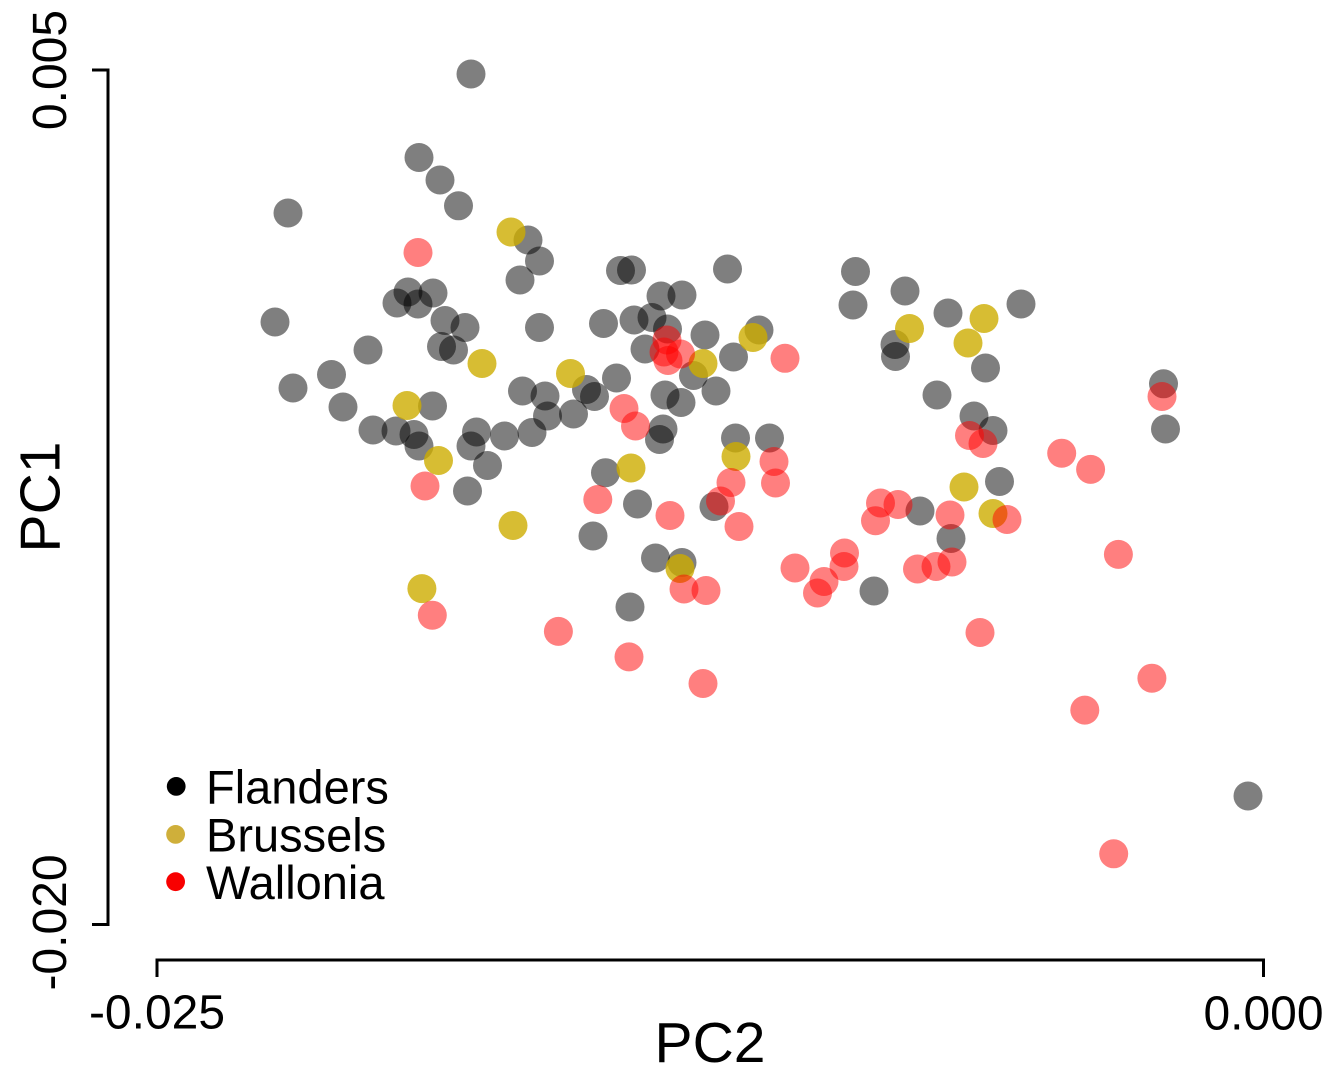 This screenshot has width=1342, height=1080. I want to click on svg-text: Brussels, so click(296, 834).